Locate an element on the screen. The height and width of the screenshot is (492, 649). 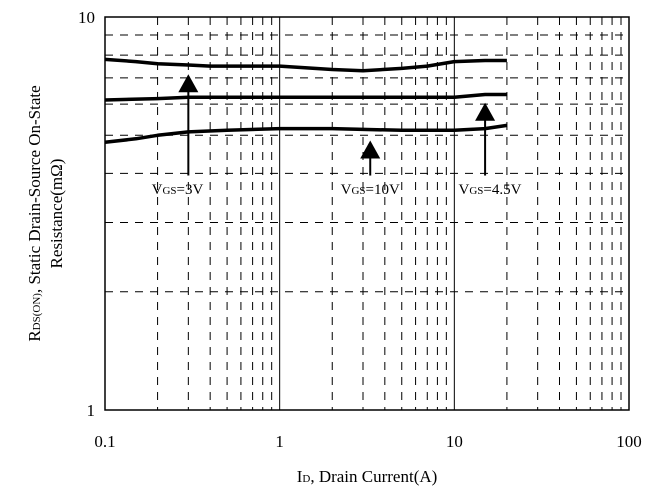
series-layer is located at coordinates (306, 101).